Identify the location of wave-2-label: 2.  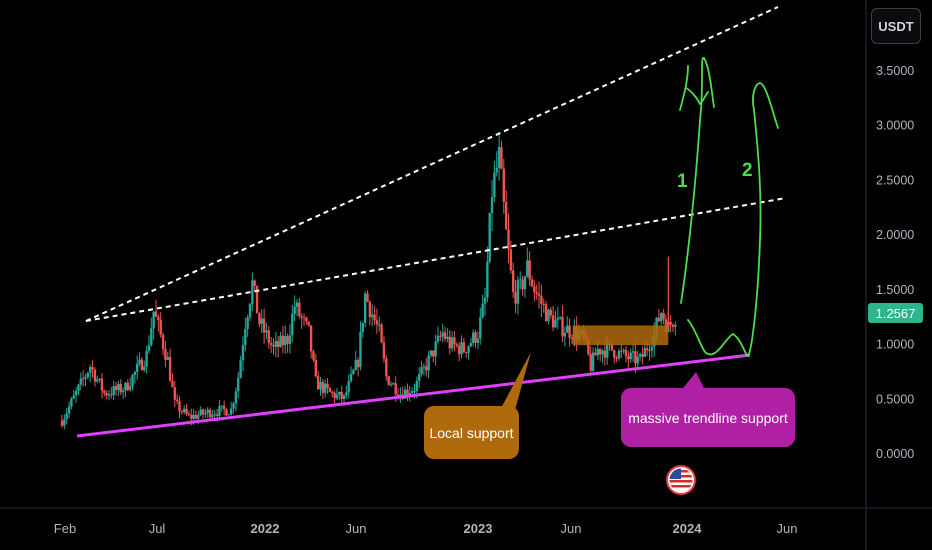
(747, 170).